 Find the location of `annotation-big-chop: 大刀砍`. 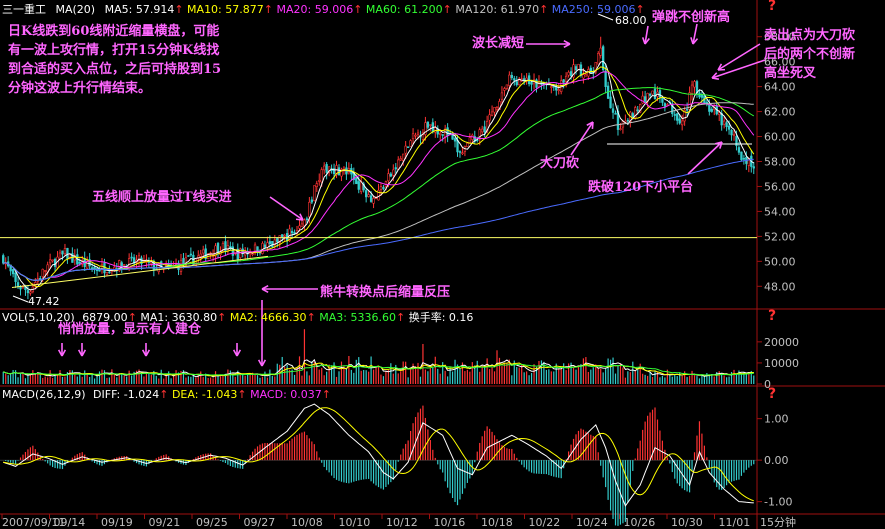

annotation-big-chop: 大刀砍 is located at coordinates (560, 163).